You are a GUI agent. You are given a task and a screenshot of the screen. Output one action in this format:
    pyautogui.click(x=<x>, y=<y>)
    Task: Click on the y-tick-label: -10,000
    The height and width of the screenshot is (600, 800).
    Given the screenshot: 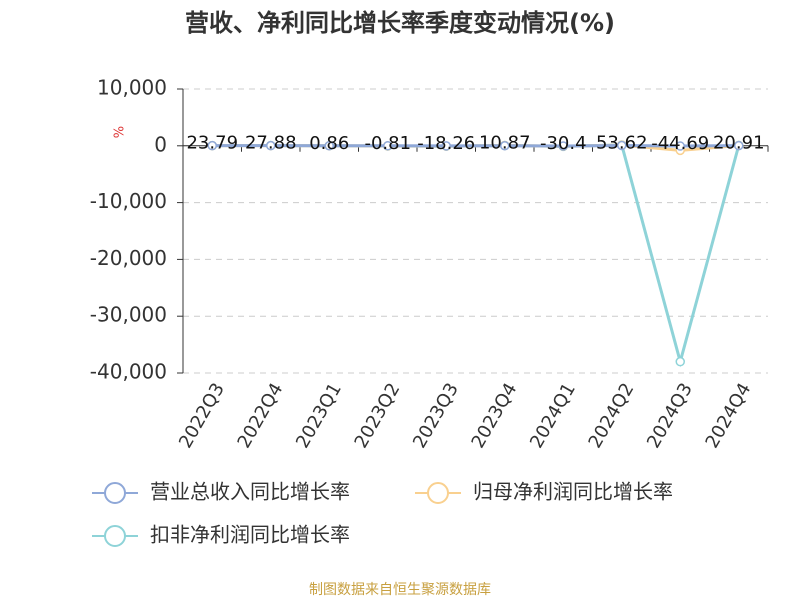 What is the action you would take?
    pyautogui.click(x=128, y=201)
    